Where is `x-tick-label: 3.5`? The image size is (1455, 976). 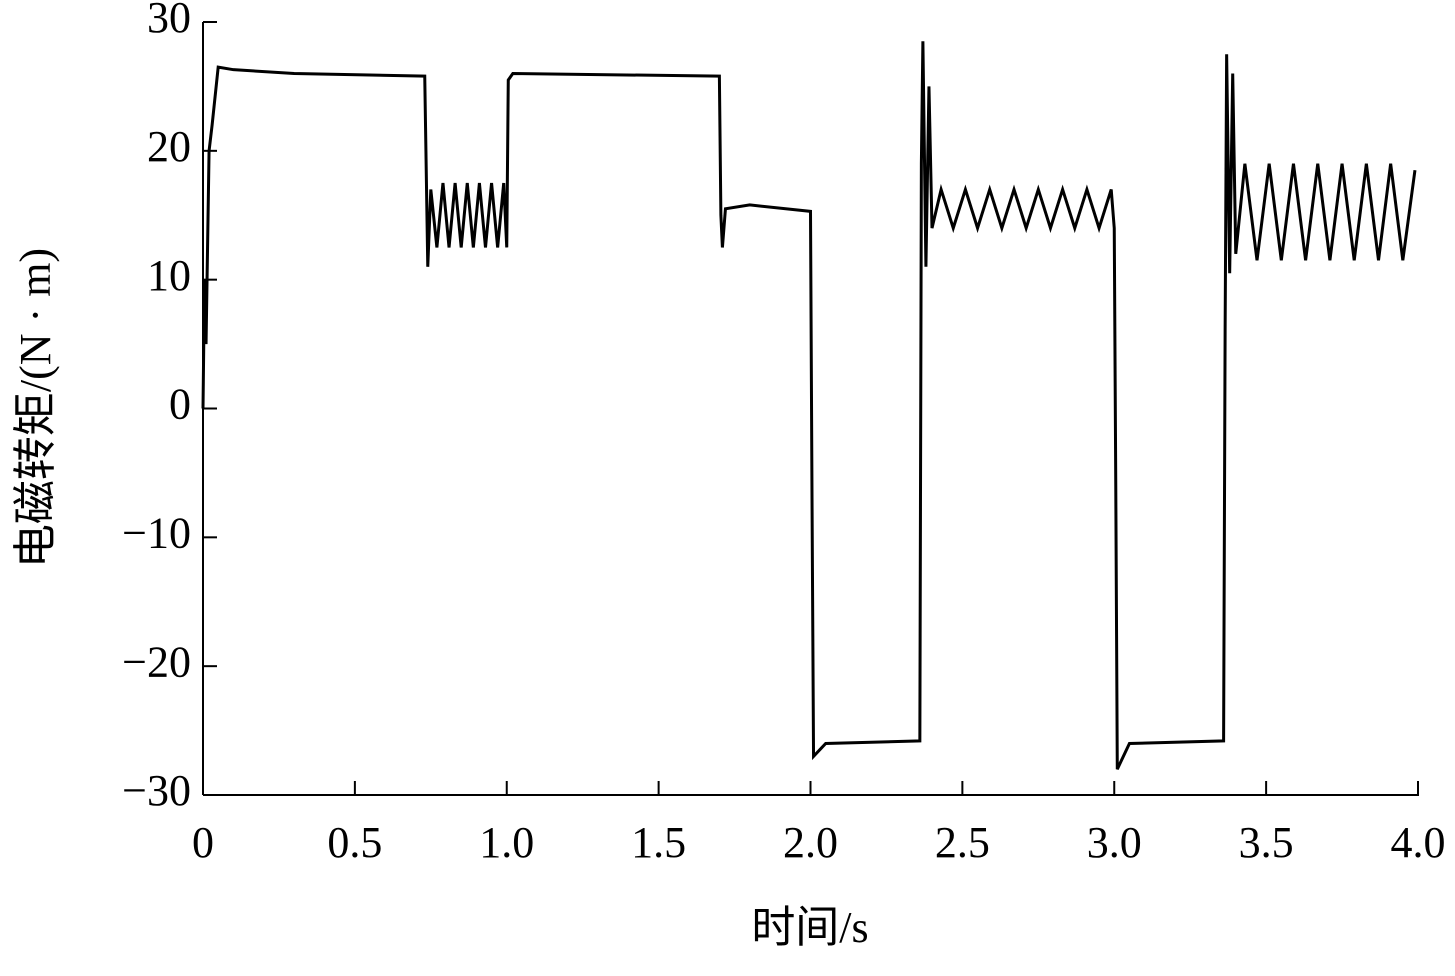
x-tick-label: 3.5 is located at coordinates (1266, 842).